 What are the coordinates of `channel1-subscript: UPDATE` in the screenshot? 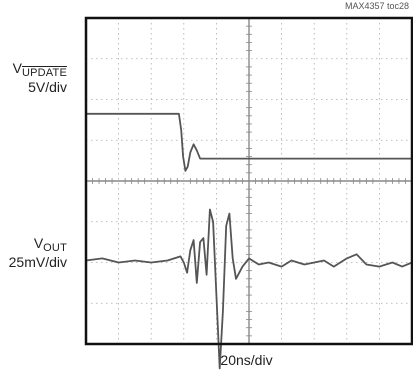 It's located at (44, 73).